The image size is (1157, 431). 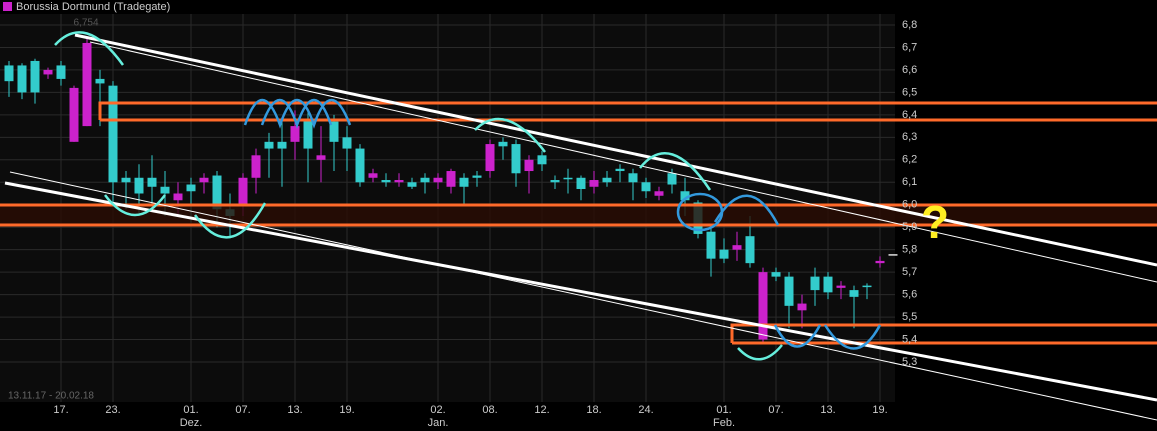 What do you see at coordinates (909, 182) in the screenshot?
I see `y-tick-label: 6,1` at bounding box center [909, 182].